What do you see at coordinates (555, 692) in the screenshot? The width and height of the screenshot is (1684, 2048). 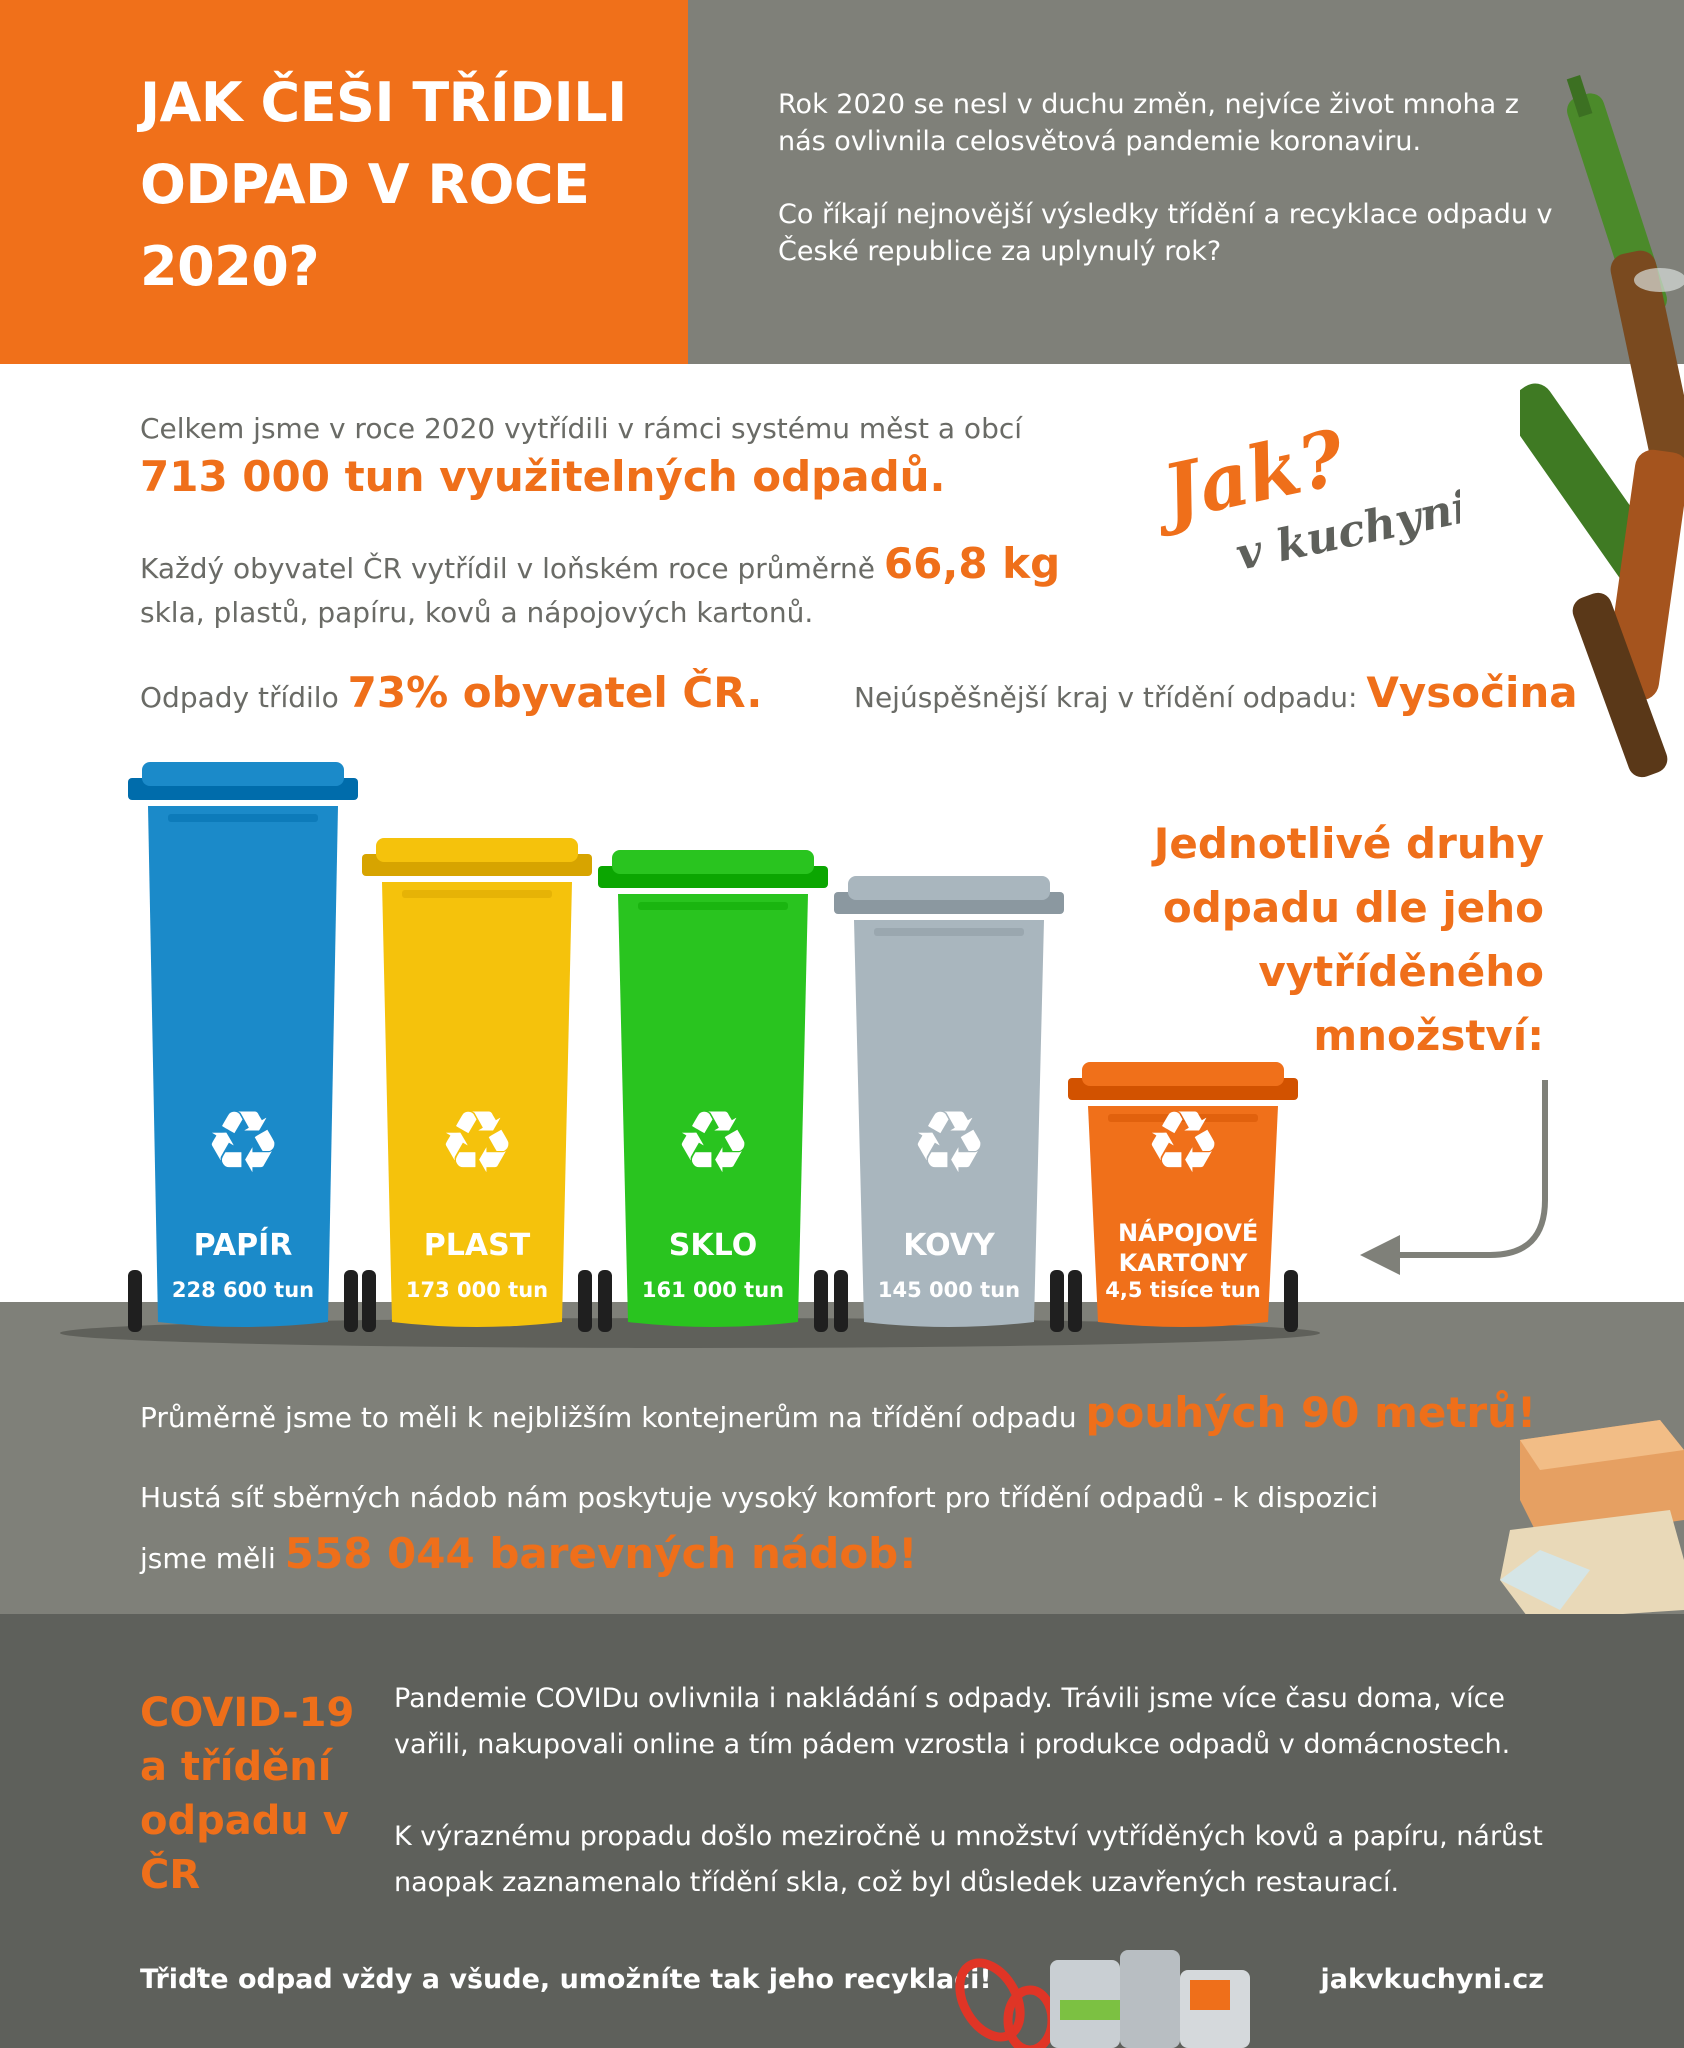 I see `stat-share-value: 73% obyvatel ČR.` at bounding box center [555, 692].